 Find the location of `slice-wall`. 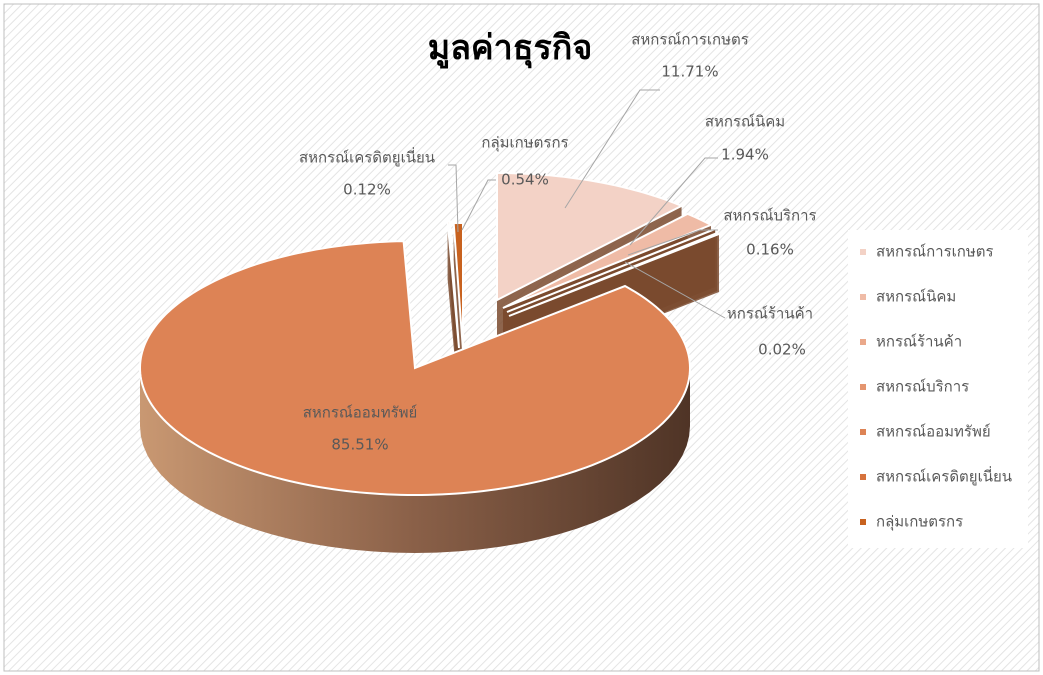

slice-wall is located at coordinates (415, 460).